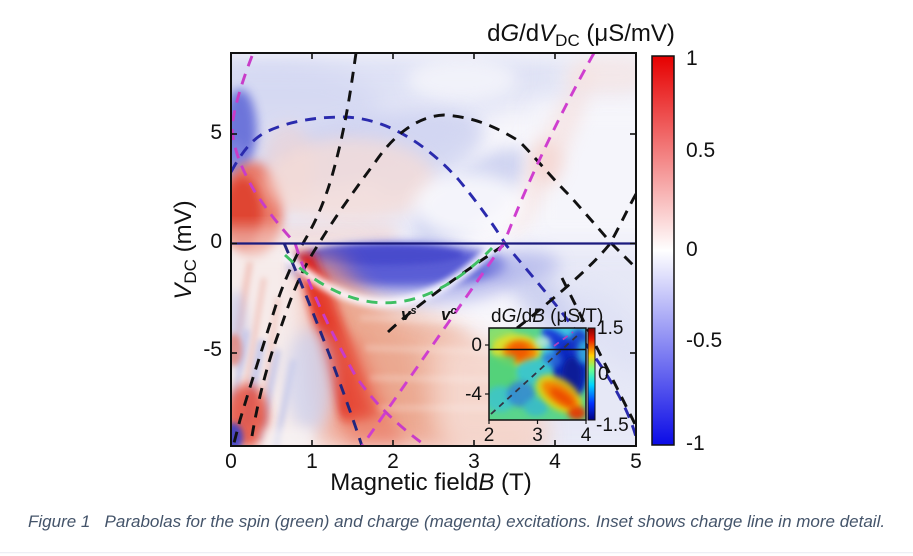  Describe the element at coordinates (473, 394) in the screenshot. I see `svg-text: -4` at that location.